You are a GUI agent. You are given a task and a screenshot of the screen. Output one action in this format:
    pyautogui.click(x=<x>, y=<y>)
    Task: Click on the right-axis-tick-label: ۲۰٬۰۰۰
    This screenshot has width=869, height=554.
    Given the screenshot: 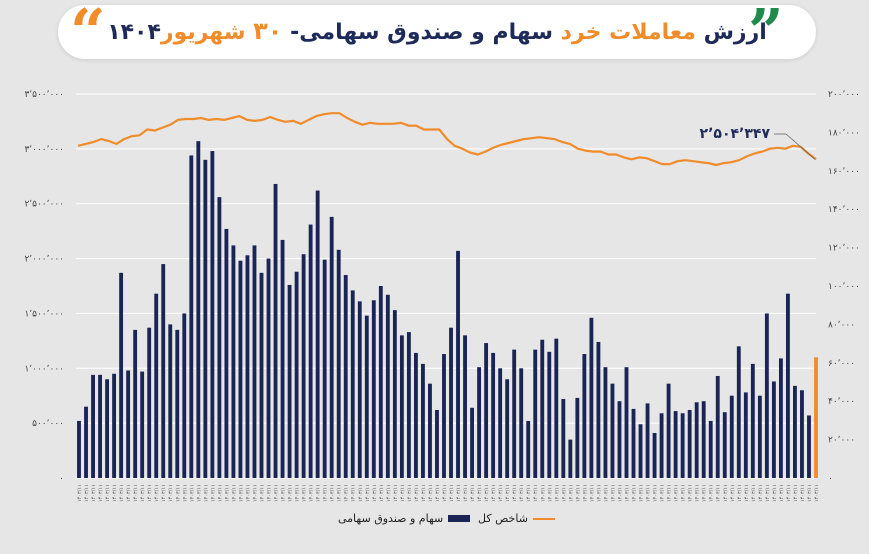 What is the action you would take?
    pyautogui.click(x=841, y=441)
    